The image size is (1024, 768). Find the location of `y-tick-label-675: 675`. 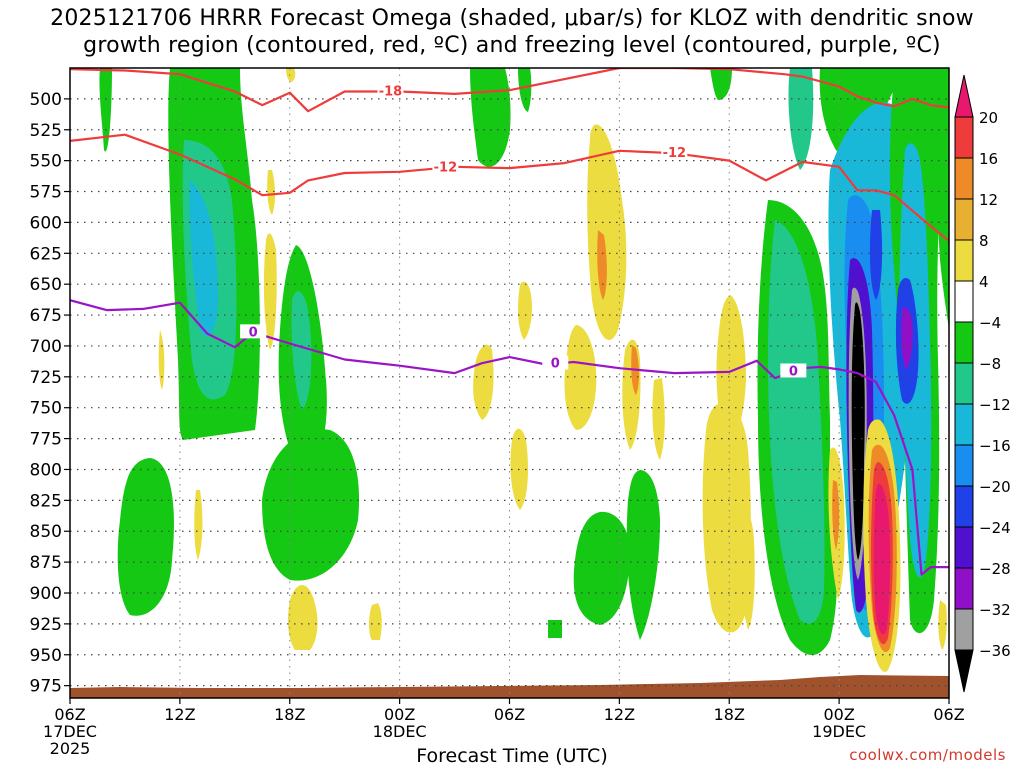

y-tick-label-675: 675 is located at coordinates (46, 316).